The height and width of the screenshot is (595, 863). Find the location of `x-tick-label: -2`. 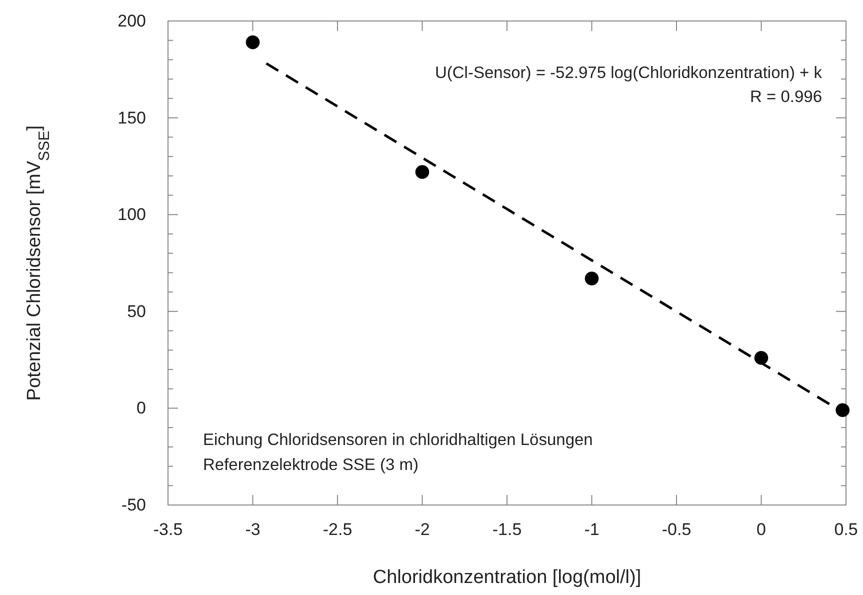

x-tick-label: -2 is located at coordinates (422, 530).